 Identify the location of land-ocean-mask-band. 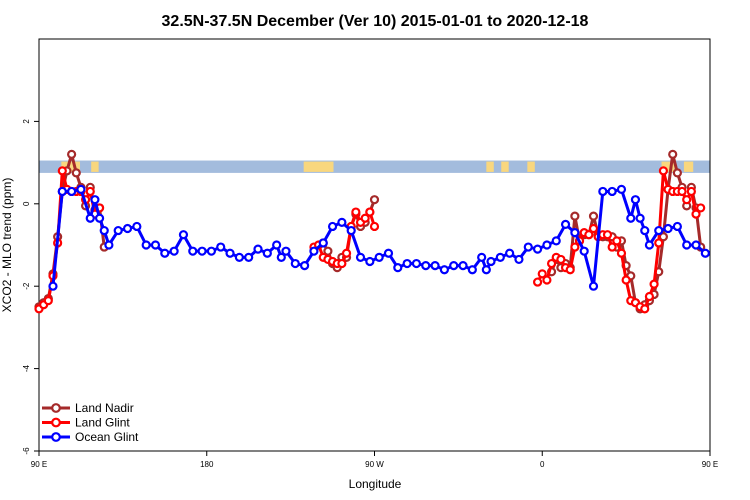
(374, 166).